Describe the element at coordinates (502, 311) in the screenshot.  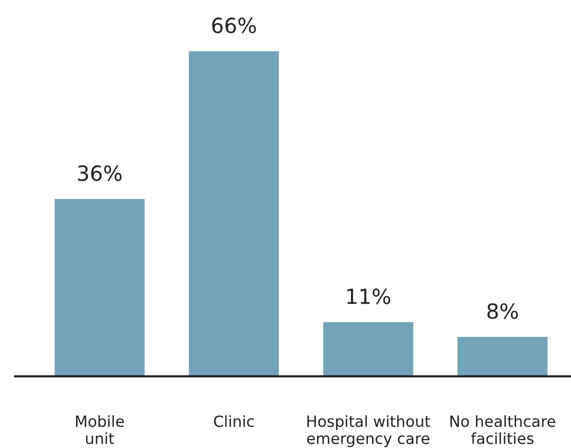
I see `data-label: 8%` at that location.